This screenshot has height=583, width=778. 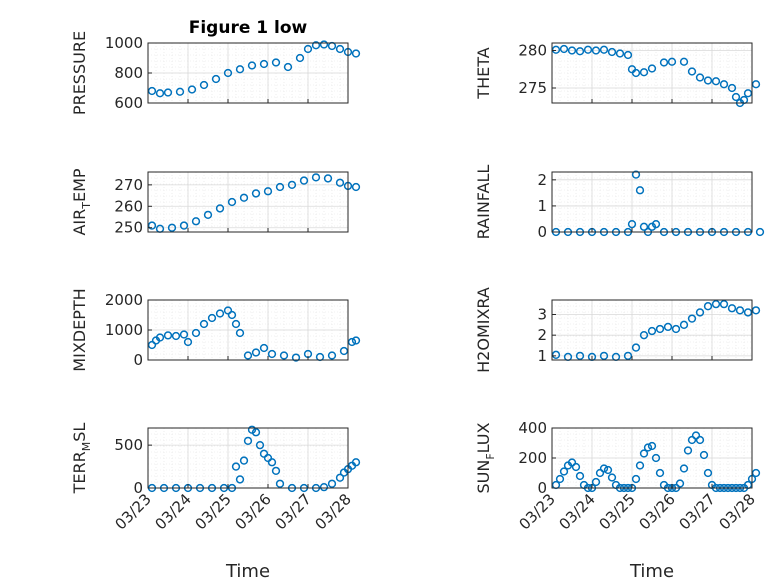 What do you see at coordinates (483, 73) in the screenshot?
I see `y-axis-label-main: THETA` at bounding box center [483, 73].